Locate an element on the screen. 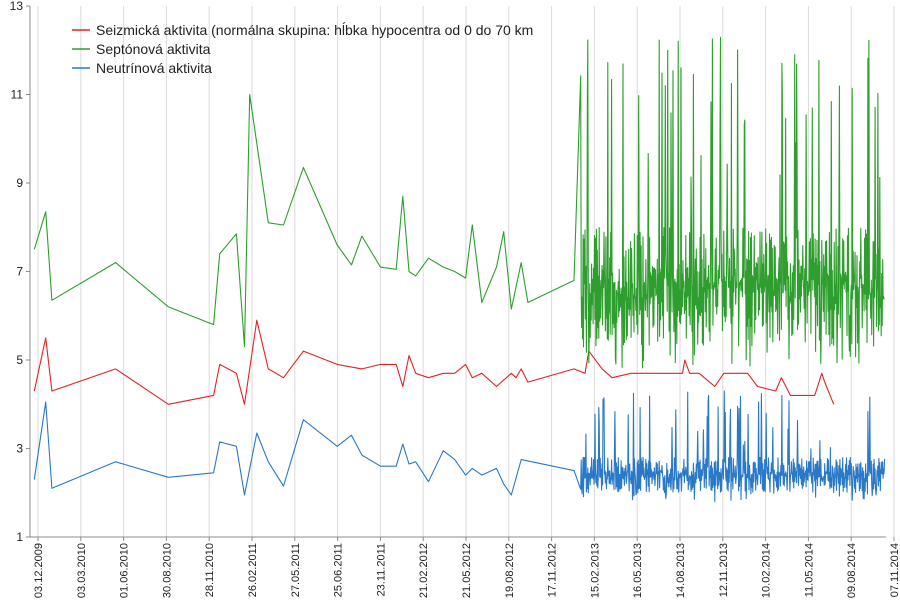  x-tick-label: 25.06.2011 is located at coordinates (339, 570).